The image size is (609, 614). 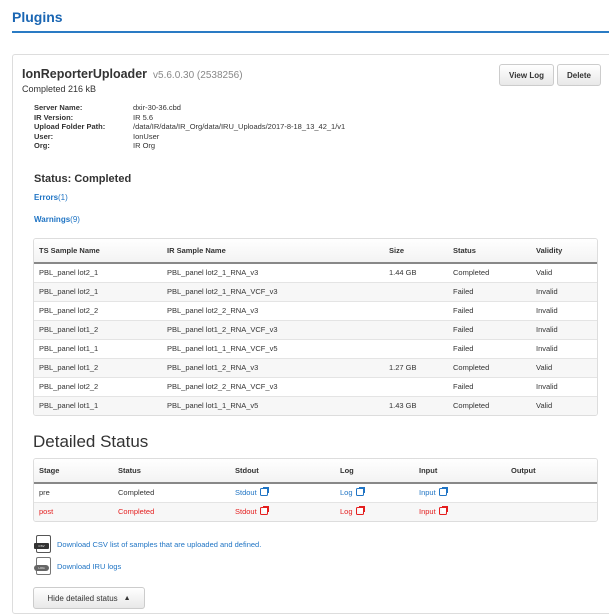 I want to click on download-logs: LOG Download IRU logs, so click(x=78, y=566).